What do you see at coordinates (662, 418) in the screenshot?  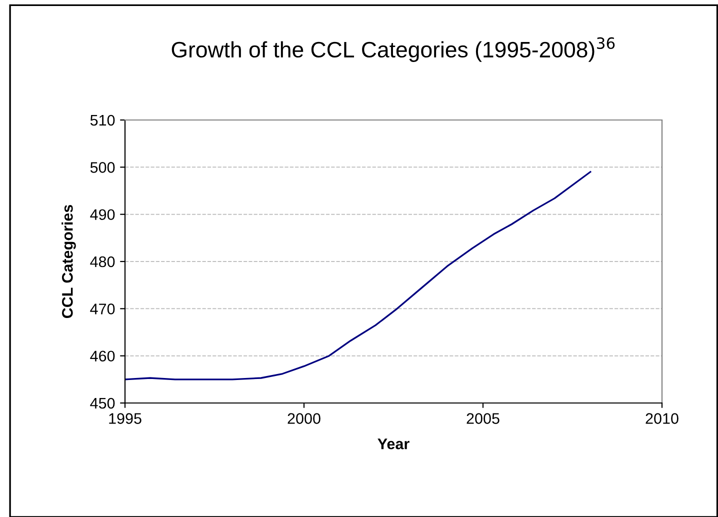 I see `x-tick-label: 2010` at bounding box center [662, 418].